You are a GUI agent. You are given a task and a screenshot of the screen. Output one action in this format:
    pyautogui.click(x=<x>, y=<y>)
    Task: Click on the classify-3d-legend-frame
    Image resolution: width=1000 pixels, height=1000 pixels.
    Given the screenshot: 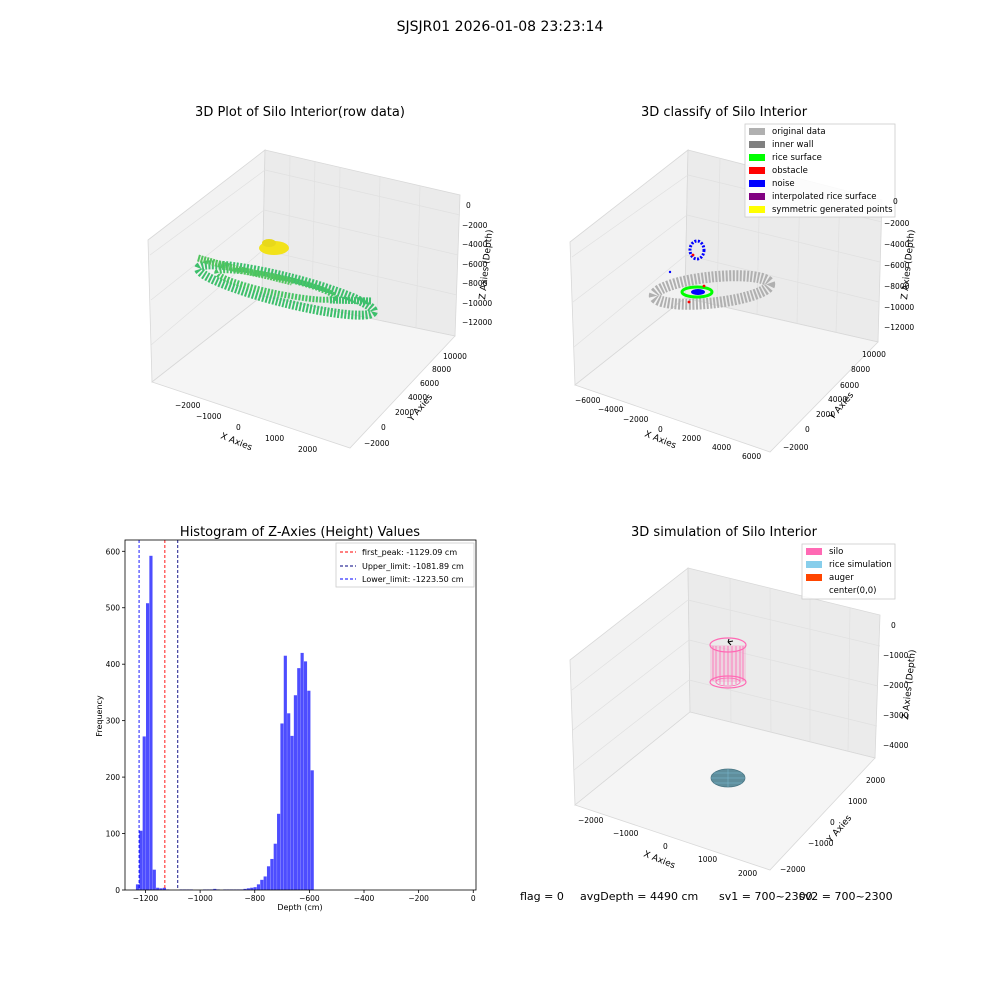 What is the action you would take?
    pyautogui.click(x=820, y=170)
    